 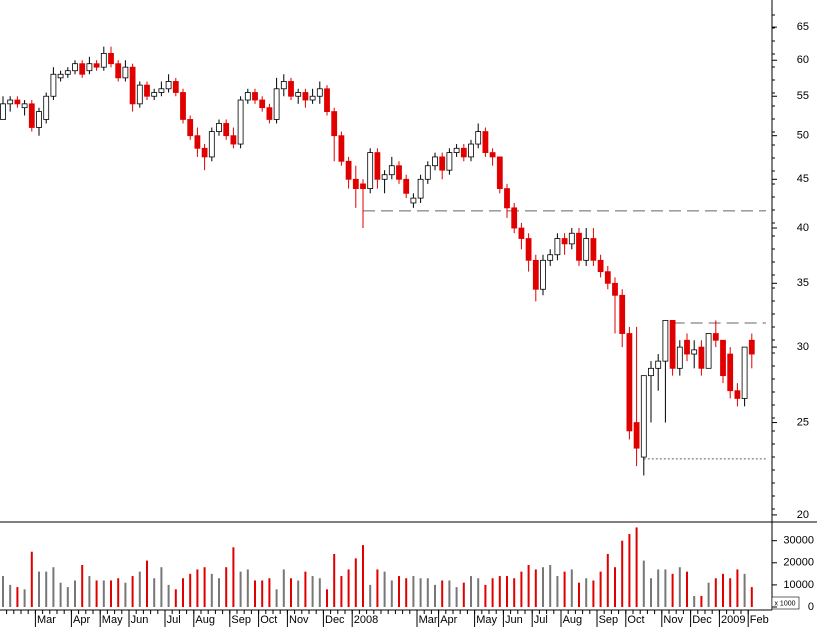 What do you see at coordinates (702, 620) in the screenshot?
I see `x-tick-label: Dec` at bounding box center [702, 620].